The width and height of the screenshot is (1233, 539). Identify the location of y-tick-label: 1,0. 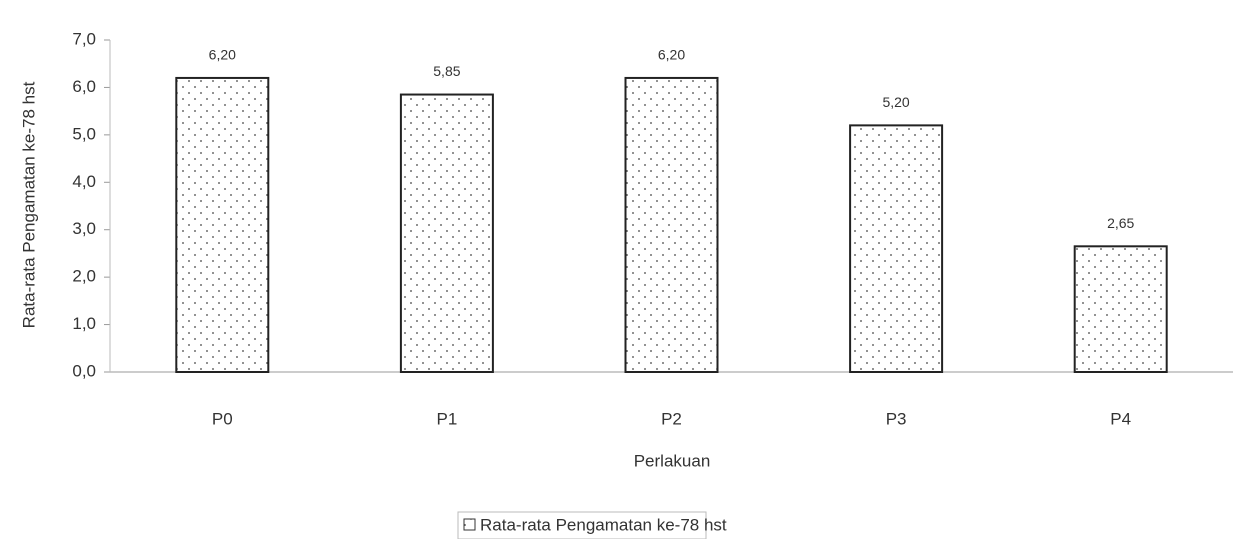
(84, 323).